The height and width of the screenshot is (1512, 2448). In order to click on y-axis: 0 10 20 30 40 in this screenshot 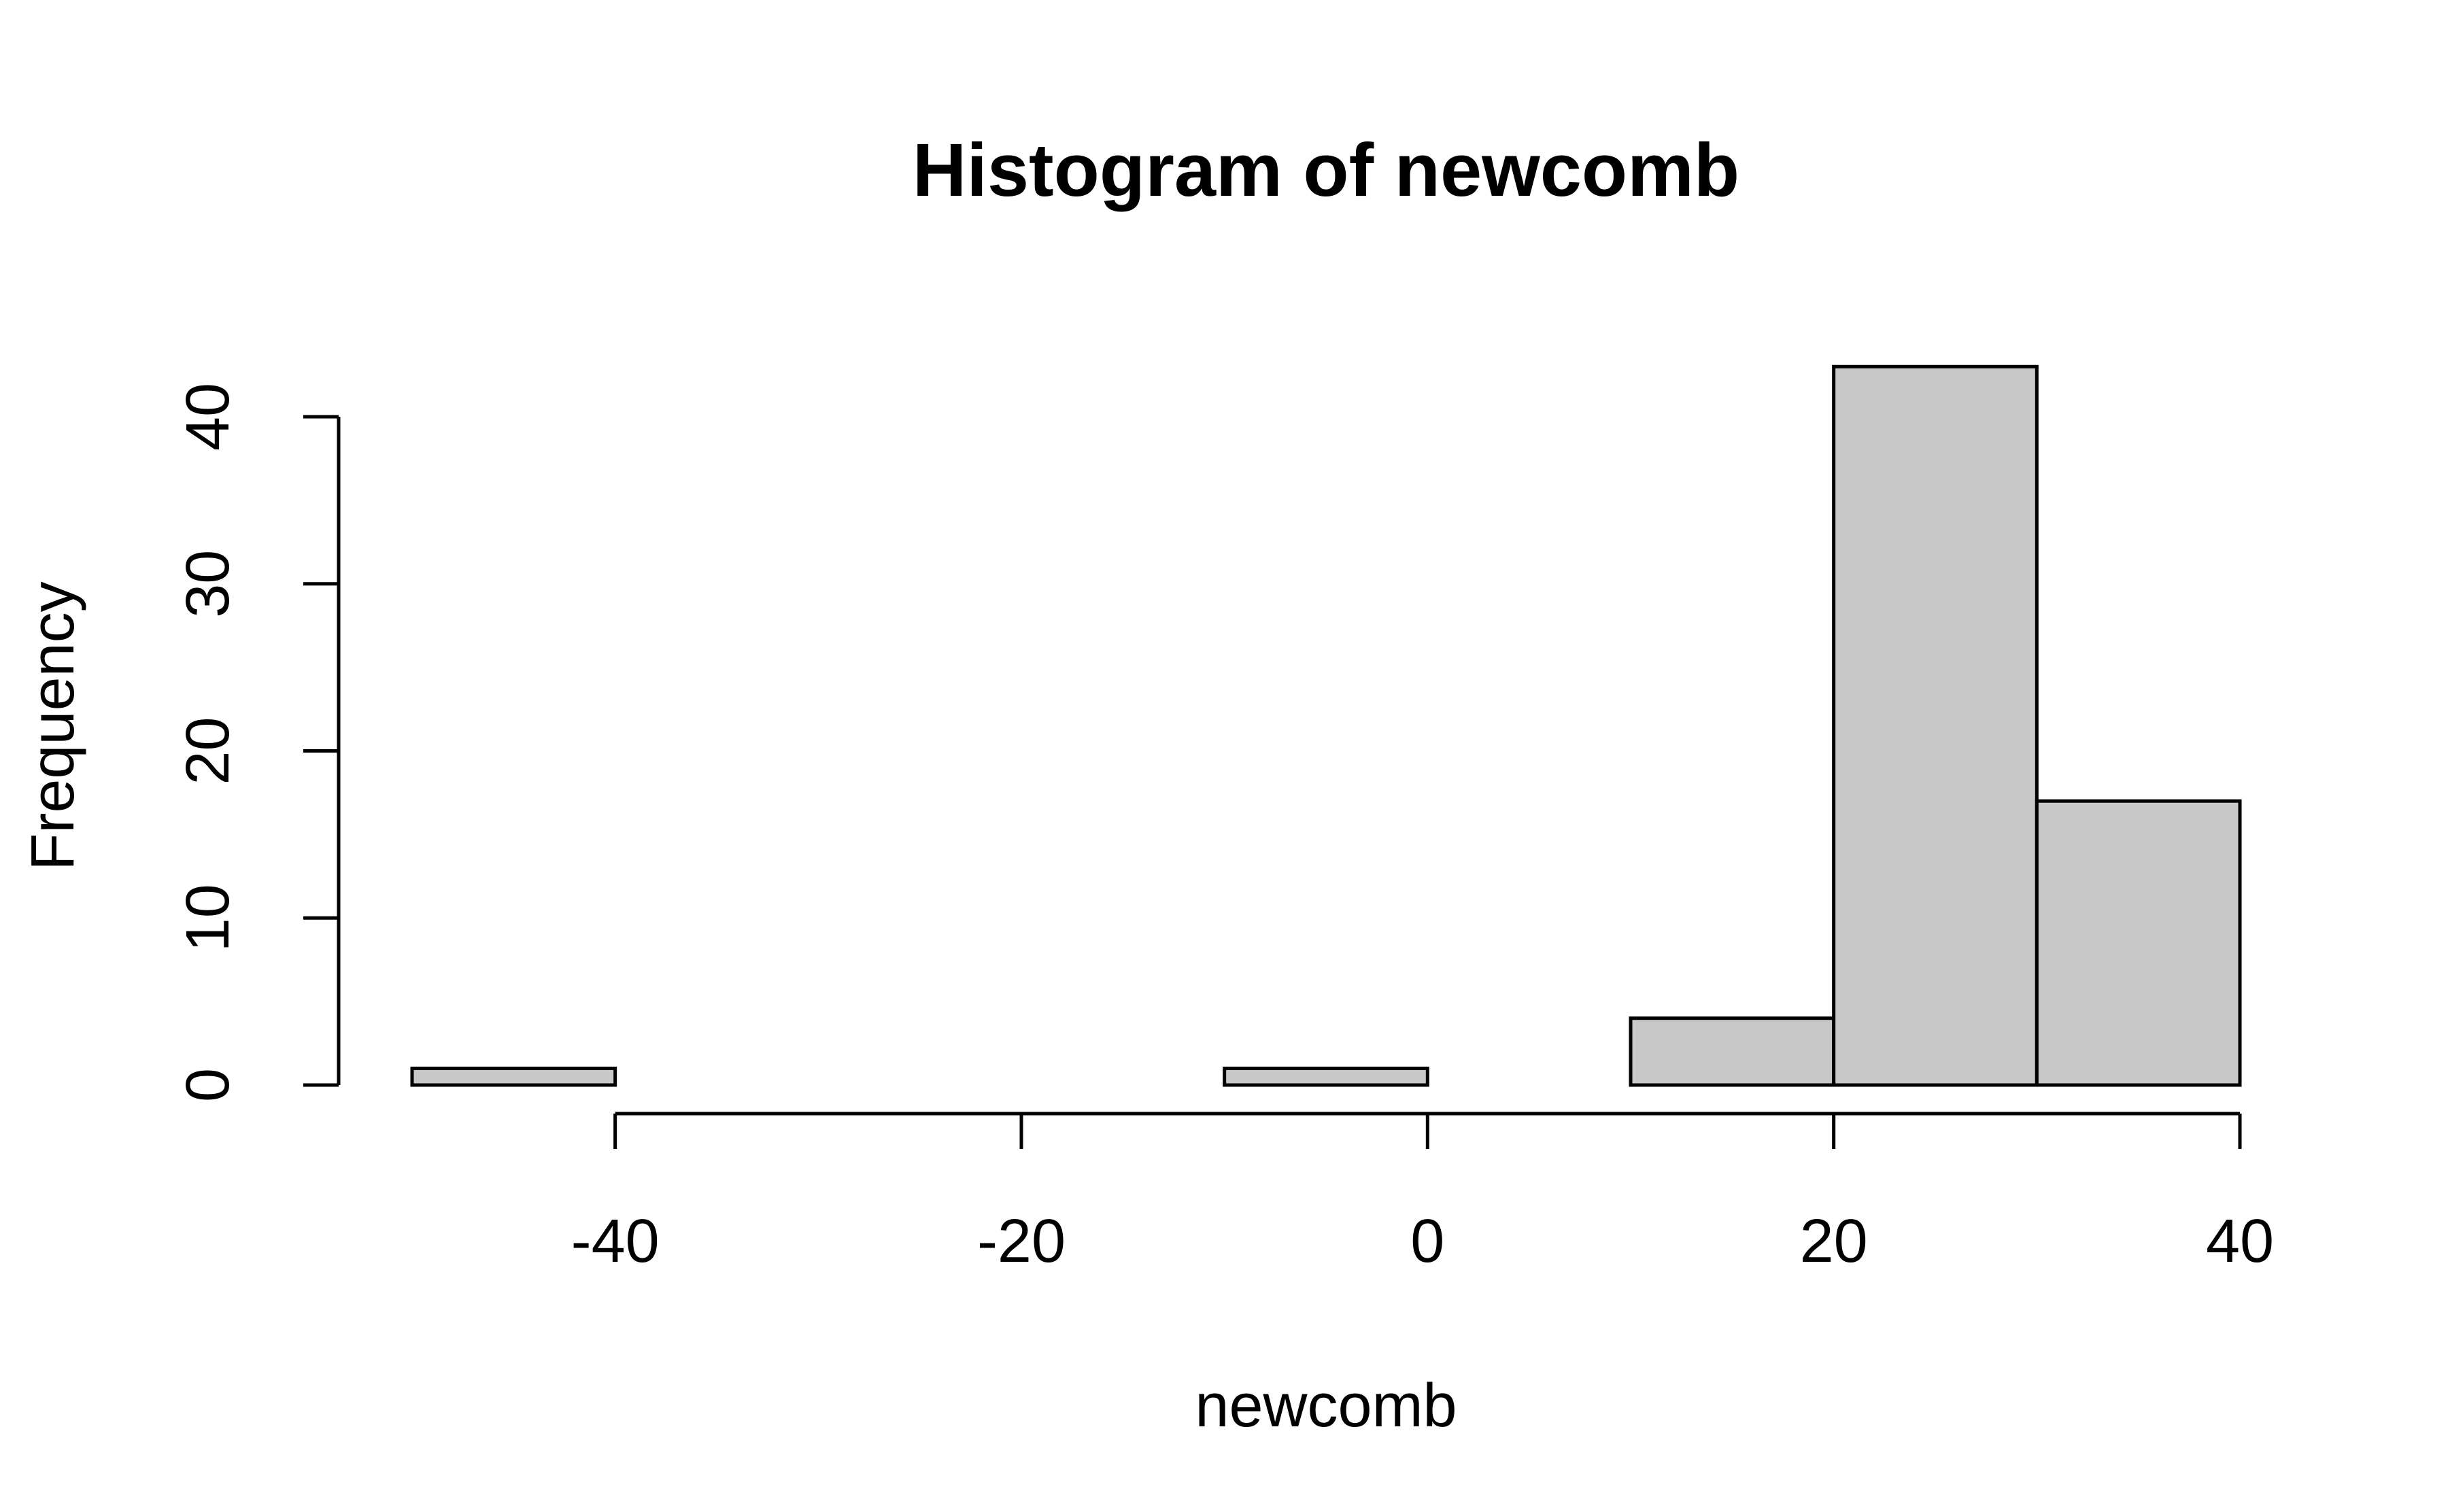, I will do `click(257, 742)`.